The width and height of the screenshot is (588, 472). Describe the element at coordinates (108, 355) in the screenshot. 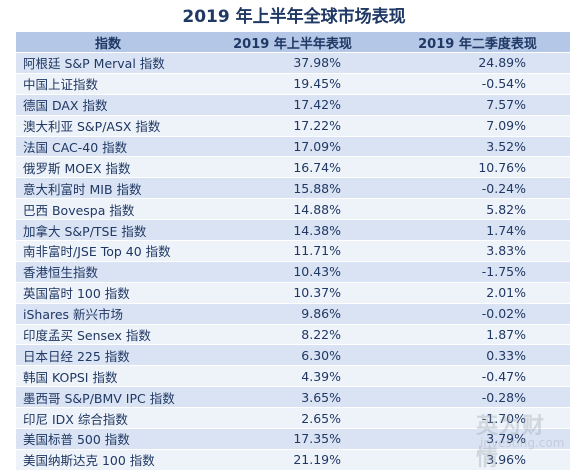

I see `index-name-cell: 日本日经 225 指数` at that location.